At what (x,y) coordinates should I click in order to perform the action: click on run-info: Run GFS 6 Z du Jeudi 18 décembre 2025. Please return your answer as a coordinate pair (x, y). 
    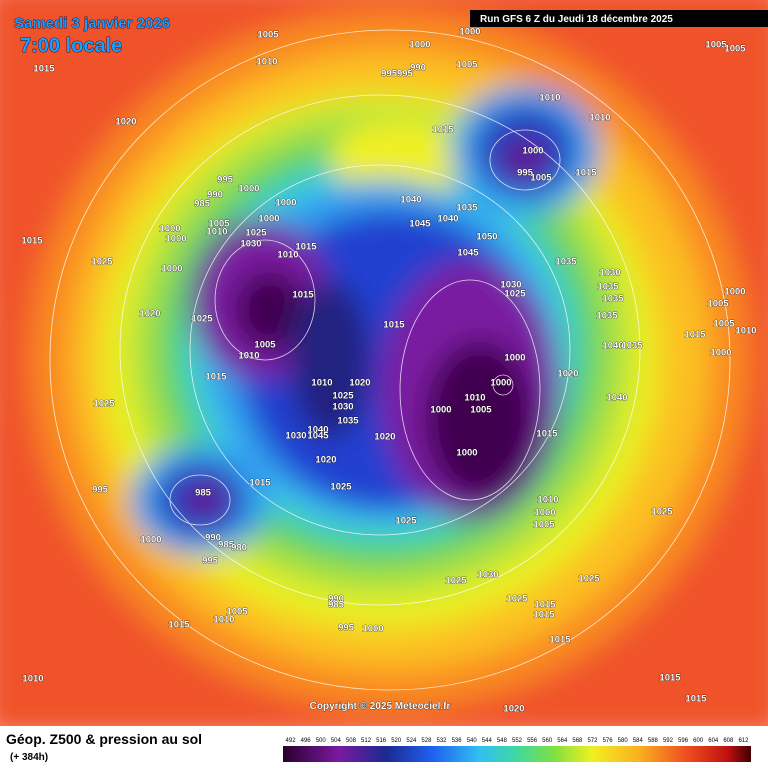
    Looking at the image, I should click on (576, 19).